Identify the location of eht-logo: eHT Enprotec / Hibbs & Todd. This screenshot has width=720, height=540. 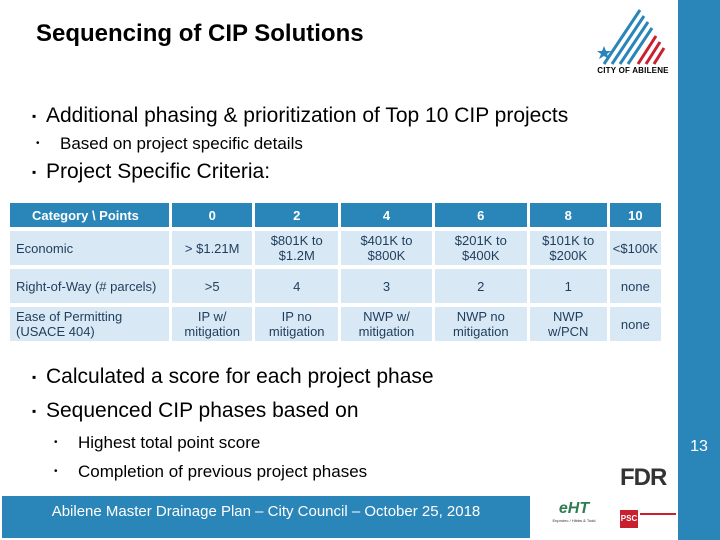
(574, 519).